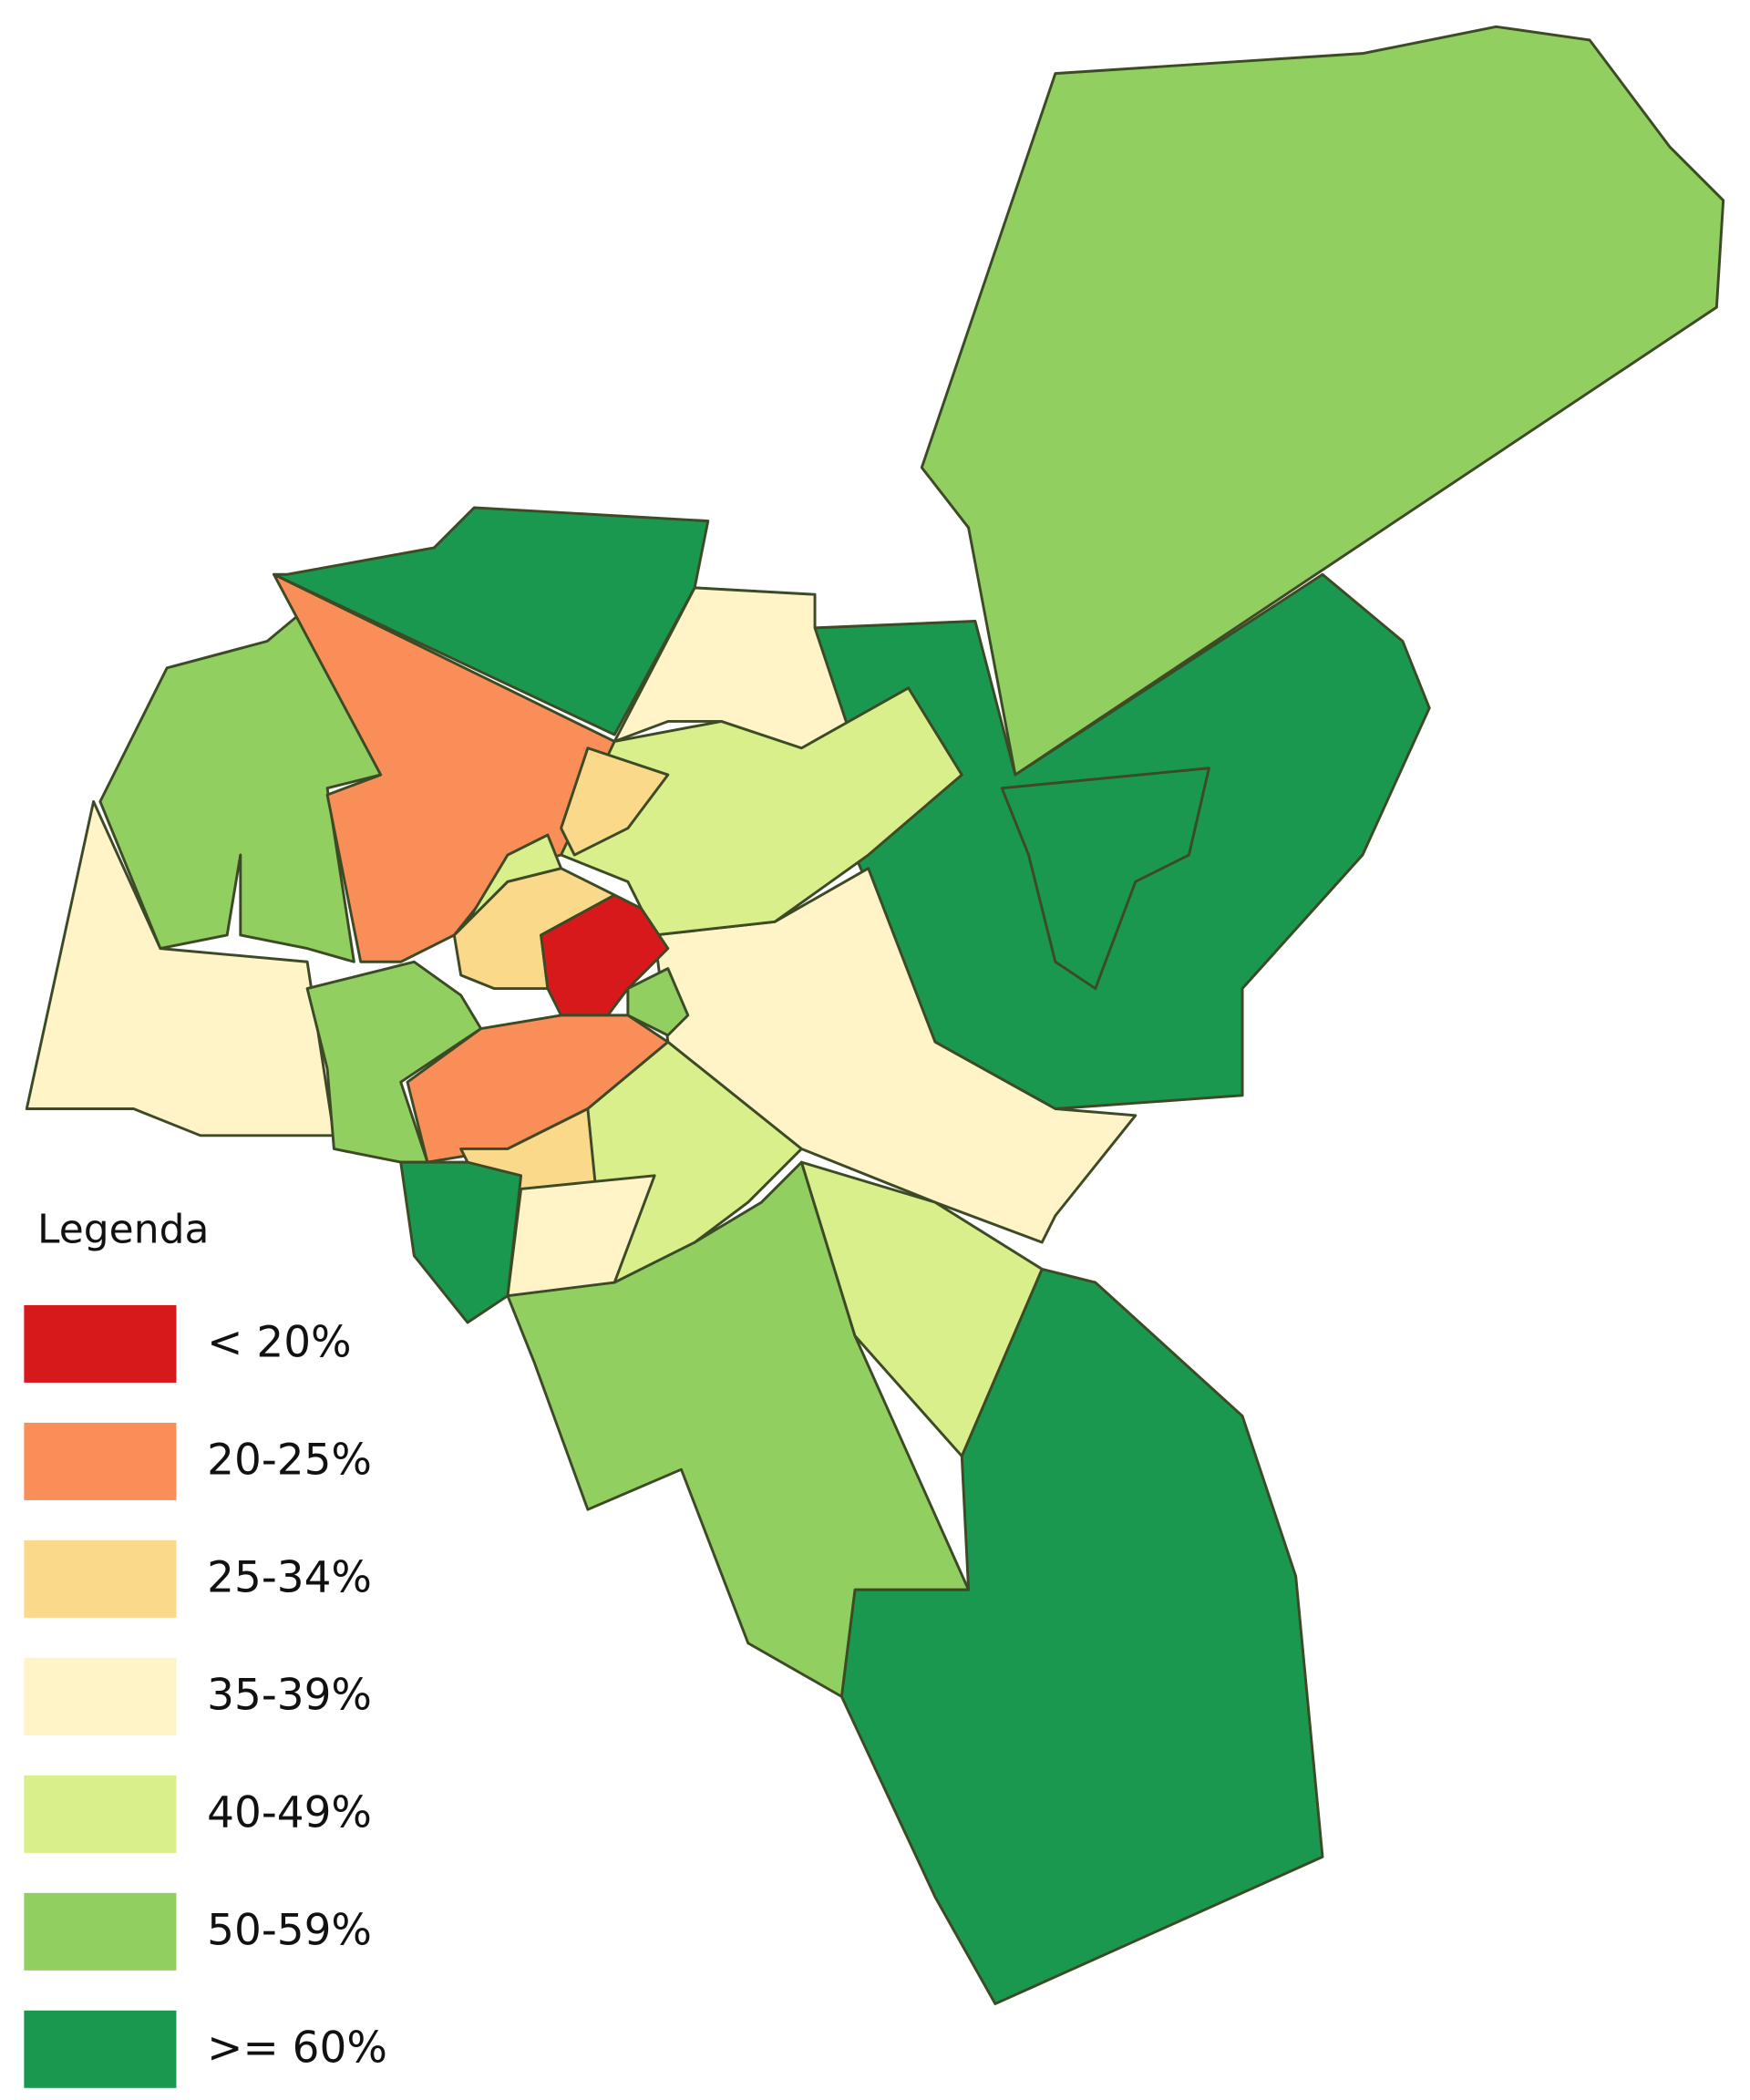 This screenshot has height=2100, width=1750. Describe the element at coordinates (279, 1342) in the screenshot. I see `legend-label: < 20%` at that location.